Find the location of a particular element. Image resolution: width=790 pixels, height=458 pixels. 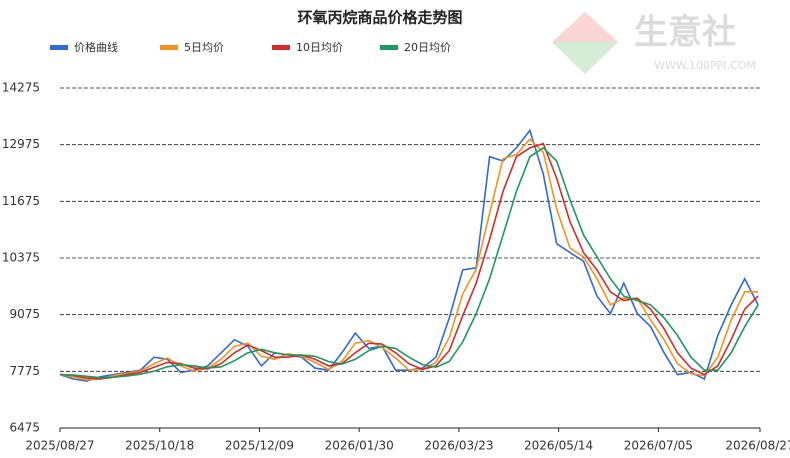

x-tick-label: 2026/07/05 is located at coordinates (658, 446).